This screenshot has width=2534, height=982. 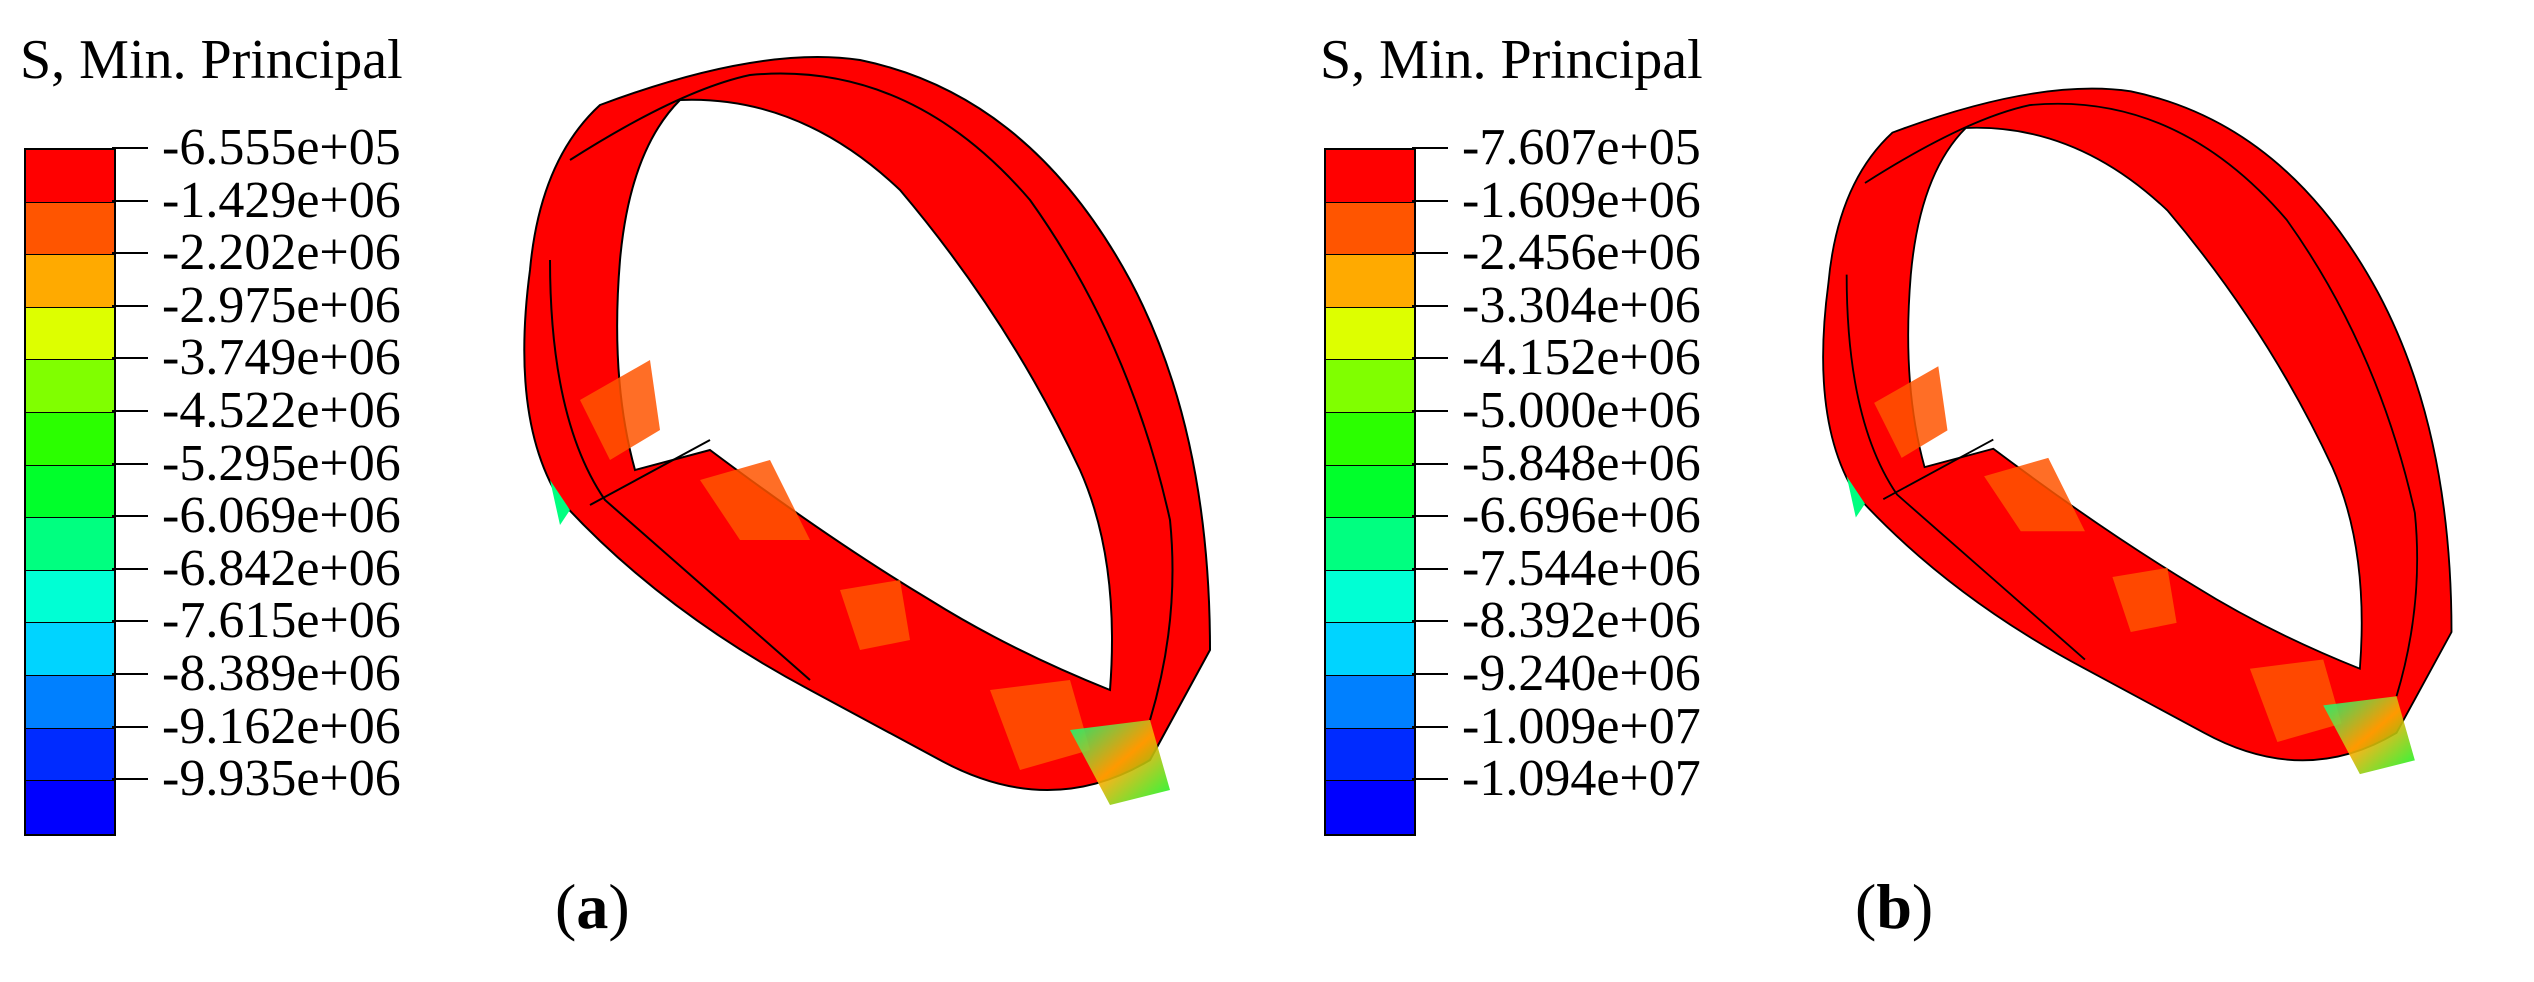 What do you see at coordinates (1581, 463) in the screenshot?
I see `legend-value-label: -5.848e+06` at bounding box center [1581, 463].